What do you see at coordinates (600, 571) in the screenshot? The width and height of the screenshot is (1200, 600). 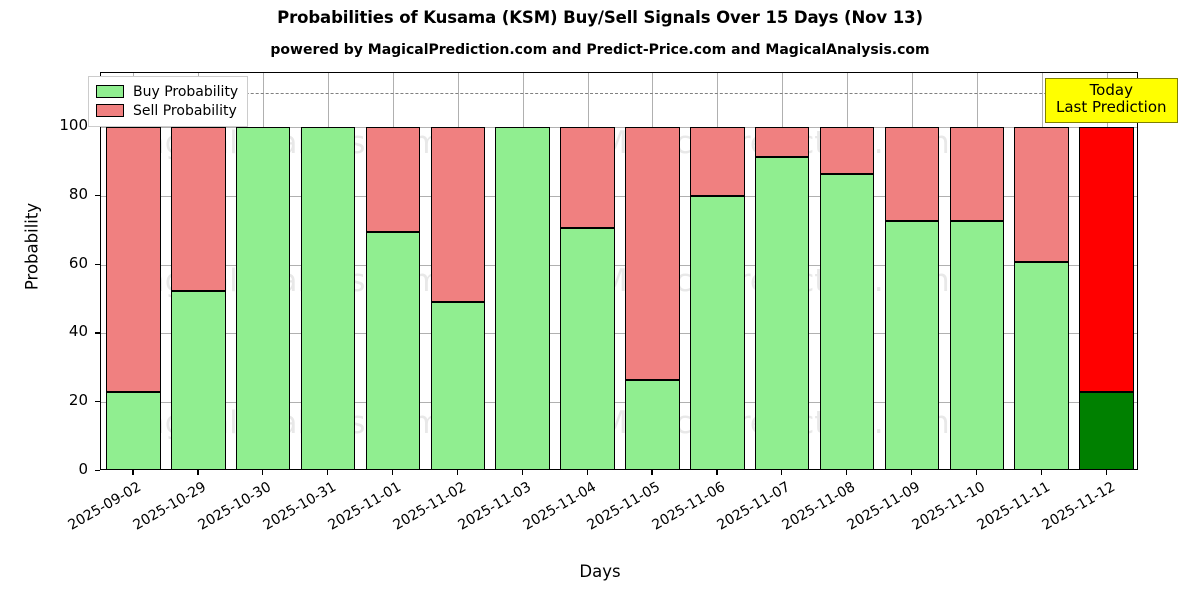 I see `x-axis-label: Days` at bounding box center [600, 571].